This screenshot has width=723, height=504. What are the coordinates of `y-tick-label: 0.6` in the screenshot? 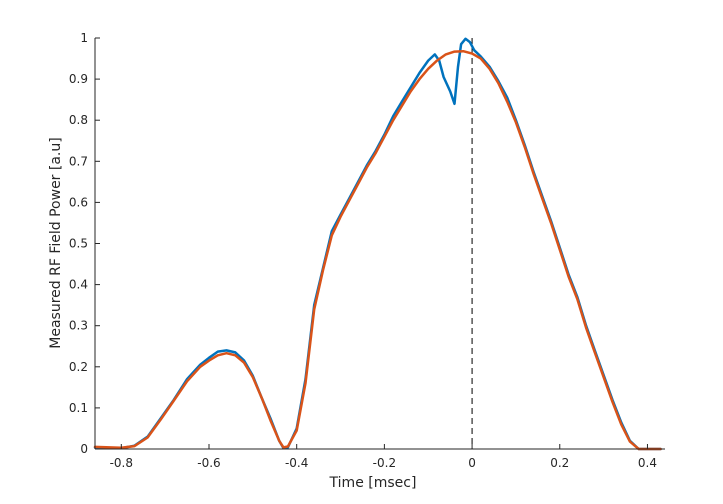 It's located at (78, 202).